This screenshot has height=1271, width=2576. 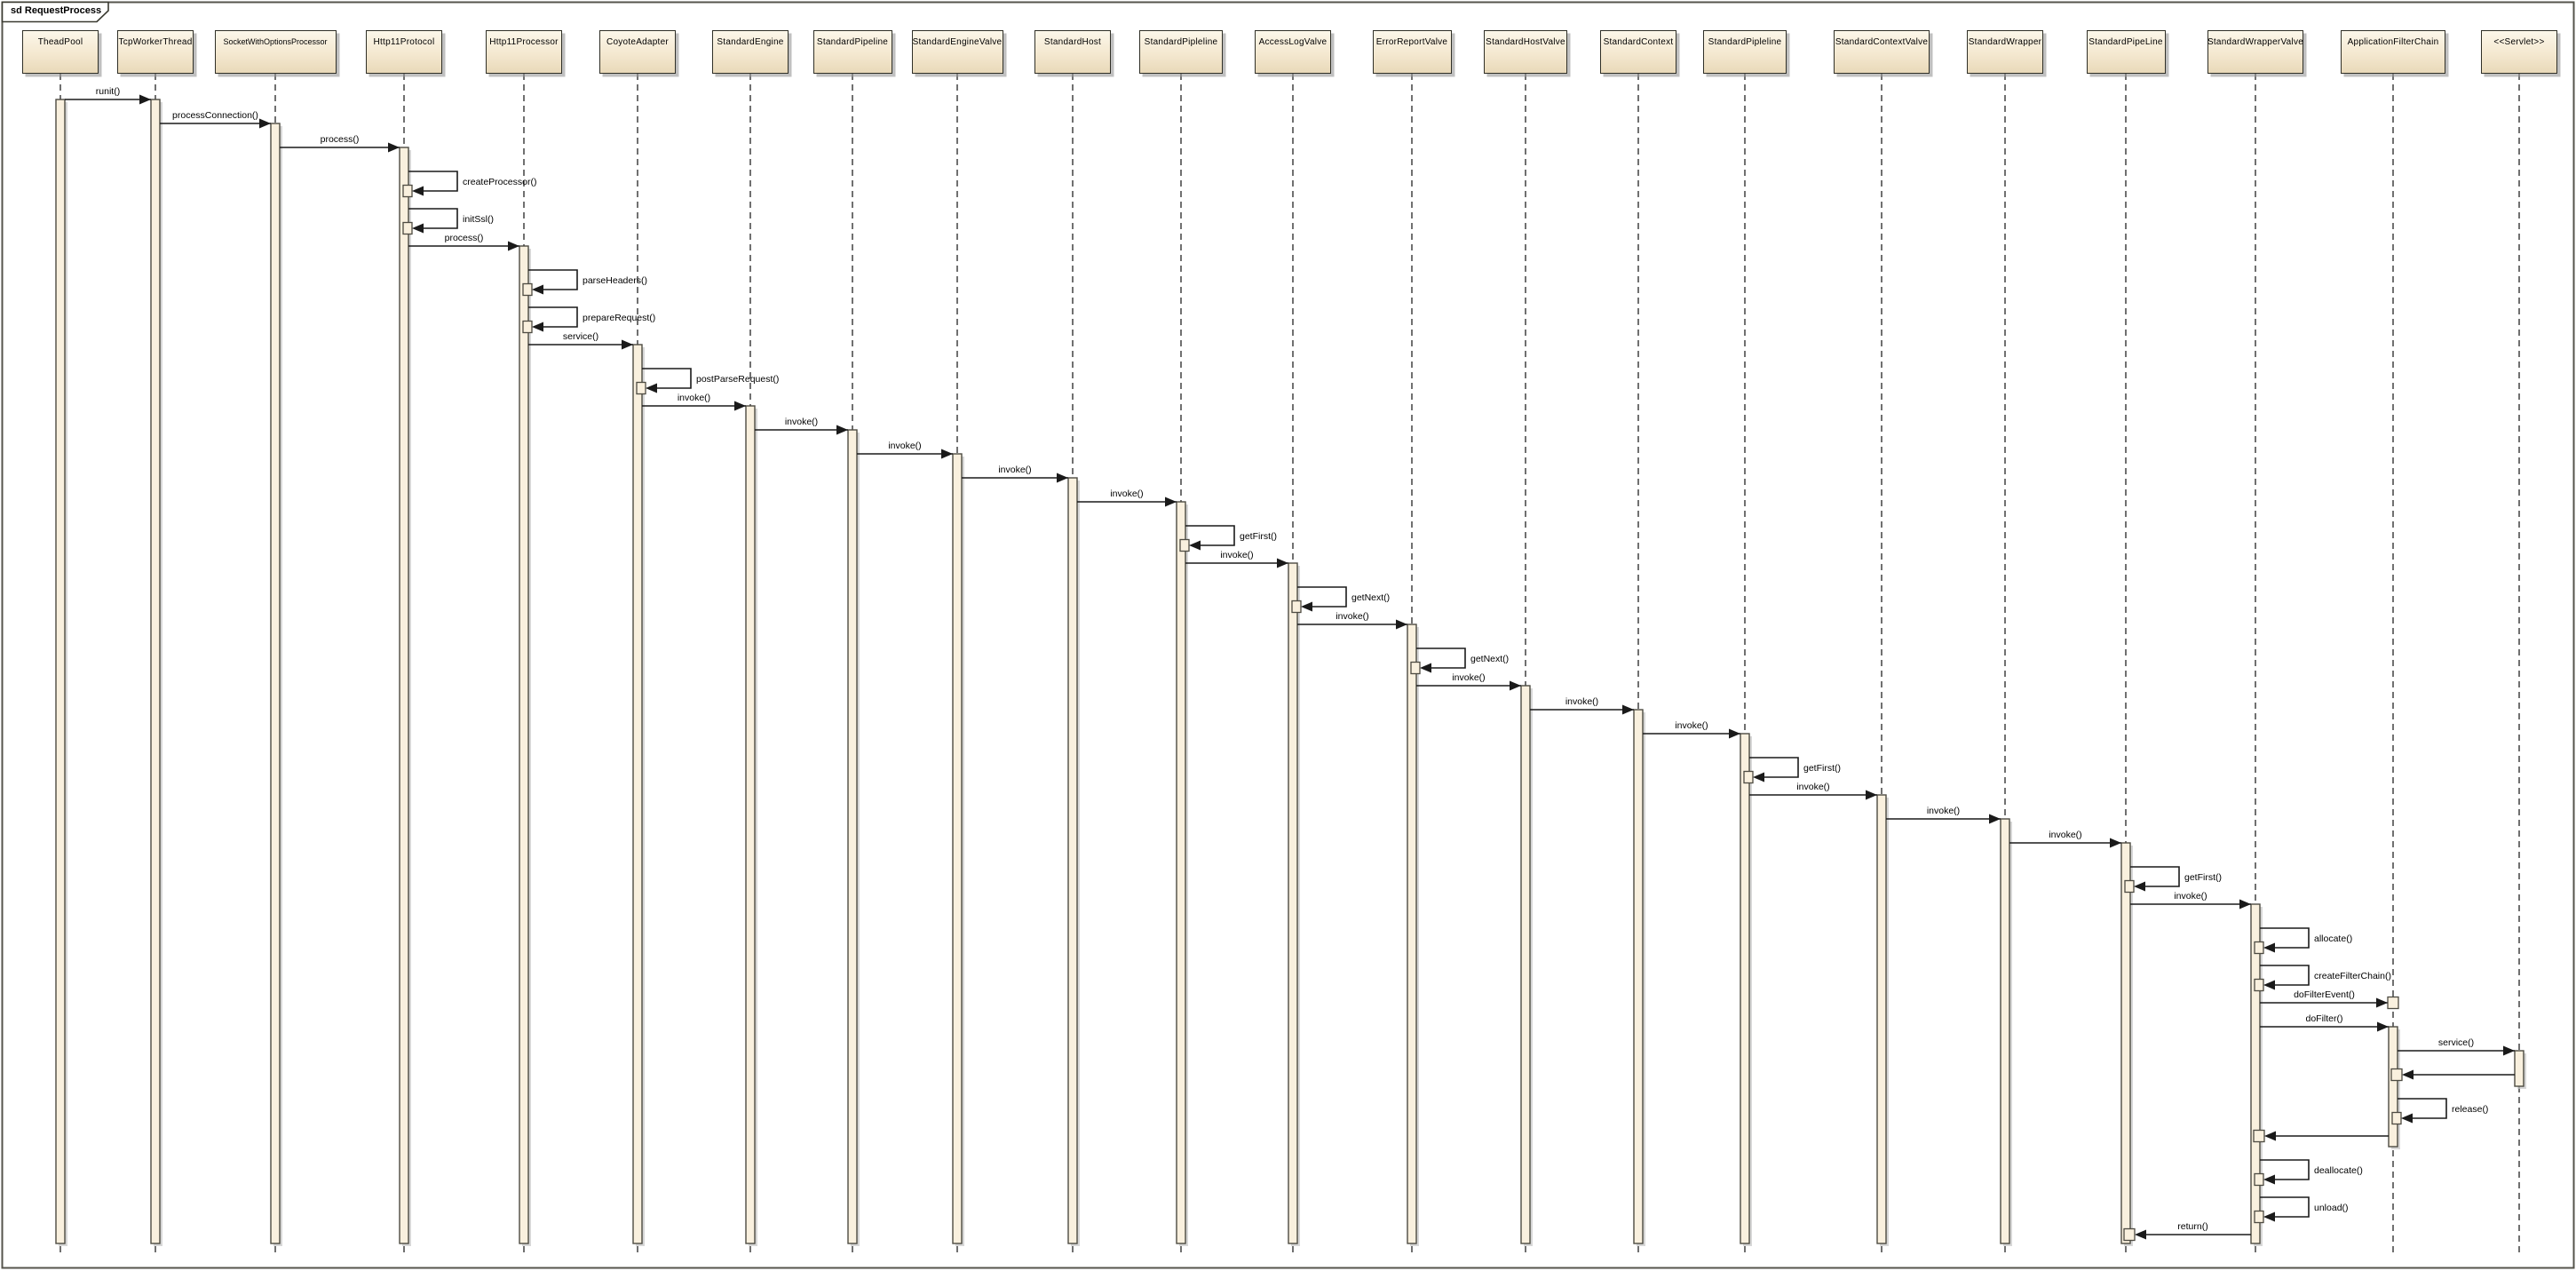 I want to click on self-message-27-getfirst, so click(x=2155, y=876).